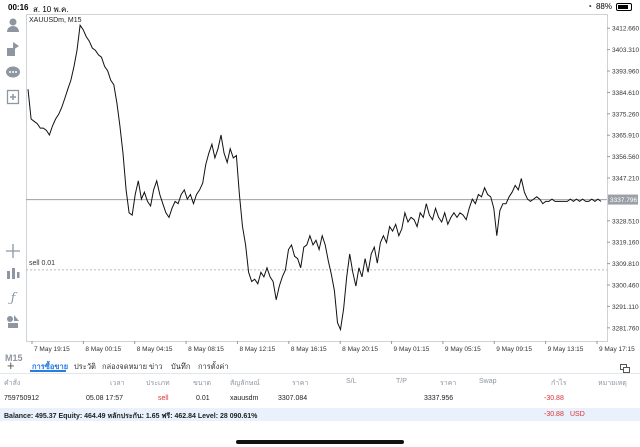 The height and width of the screenshot is (447, 640). I want to click on balance-profit: -30.88, so click(554, 414).